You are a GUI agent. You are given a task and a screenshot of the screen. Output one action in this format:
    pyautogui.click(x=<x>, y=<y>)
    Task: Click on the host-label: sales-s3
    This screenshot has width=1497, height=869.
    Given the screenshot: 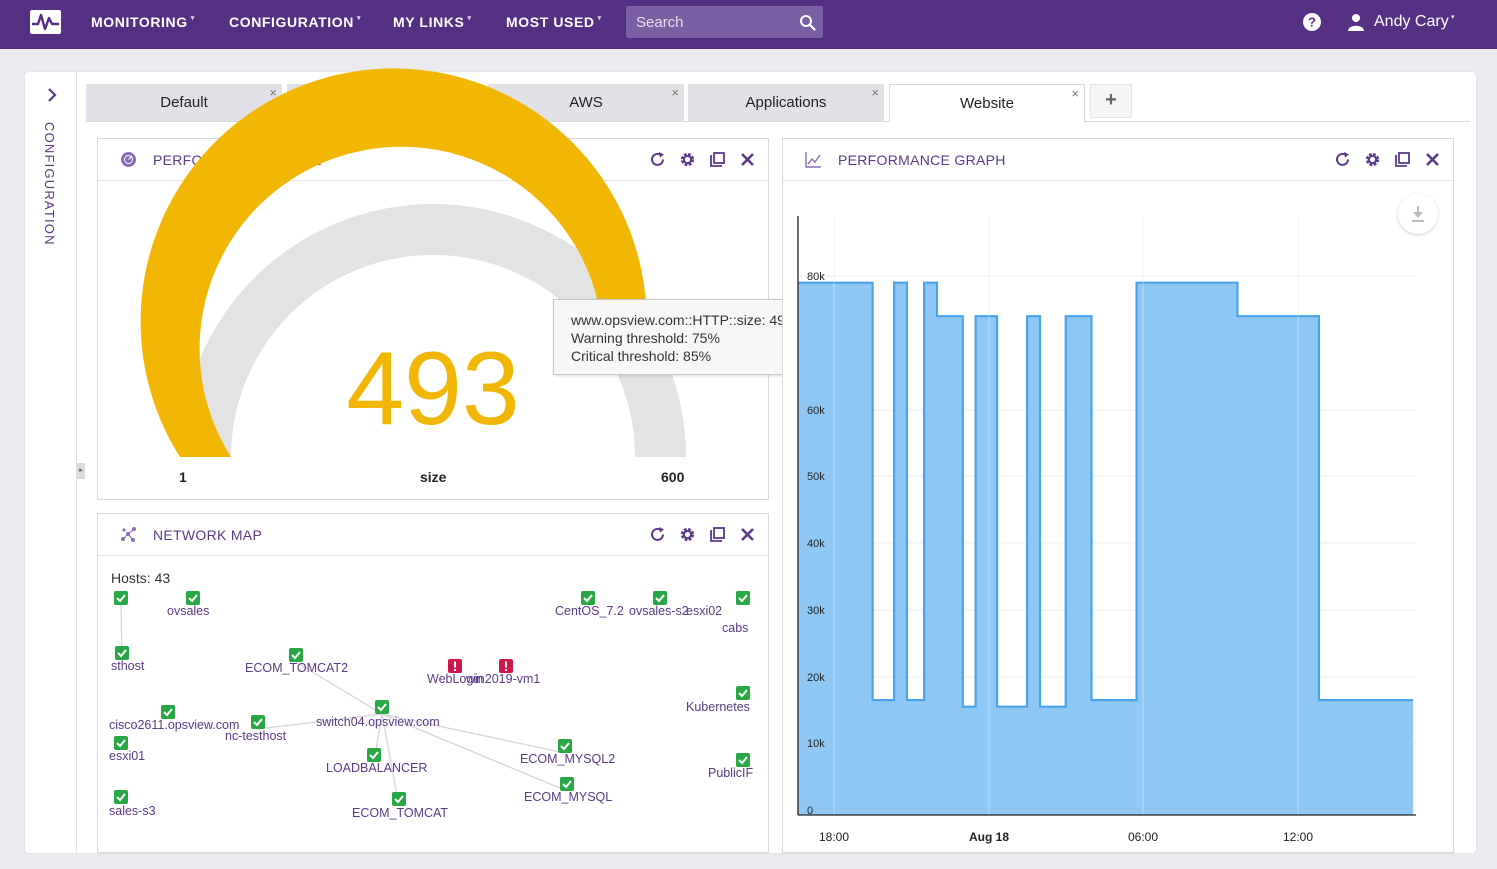 What is the action you would take?
    pyautogui.click(x=132, y=811)
    